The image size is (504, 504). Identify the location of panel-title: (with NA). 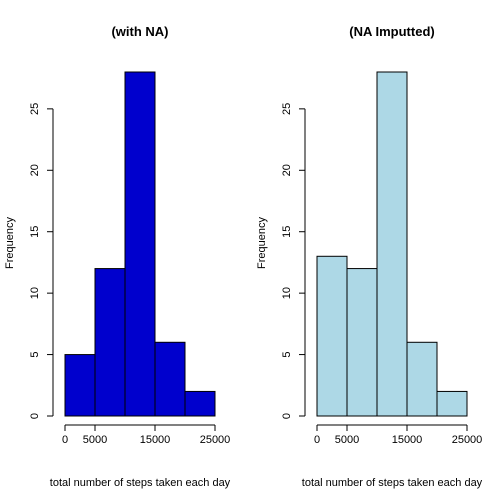
(139, 31).